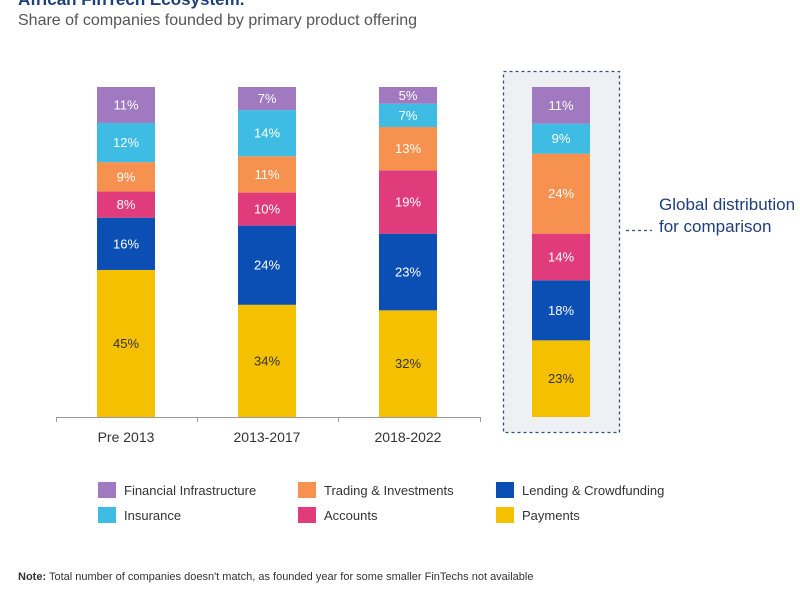 The width and height of the screenshot is (800, 600). What do you see at coordinates (32, 577) in the screenshot?
I see `footnote-label: Note:` at bounding box center [32, 577].